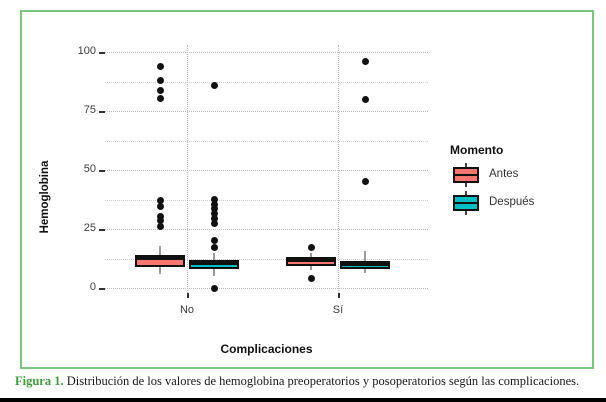 This screenshot has height=402, width=606. Describe the element at coordinates (477, 150) in the screenshot. I see `legend-title: Momento` at that location.